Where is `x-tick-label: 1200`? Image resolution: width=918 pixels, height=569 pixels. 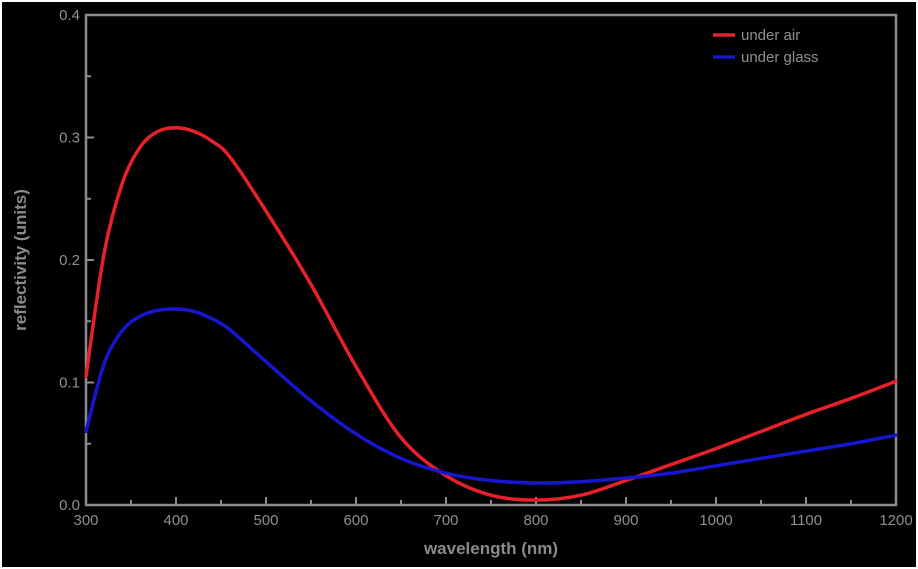 x-tick-label: 1200 is located at coordinates (895, 520).